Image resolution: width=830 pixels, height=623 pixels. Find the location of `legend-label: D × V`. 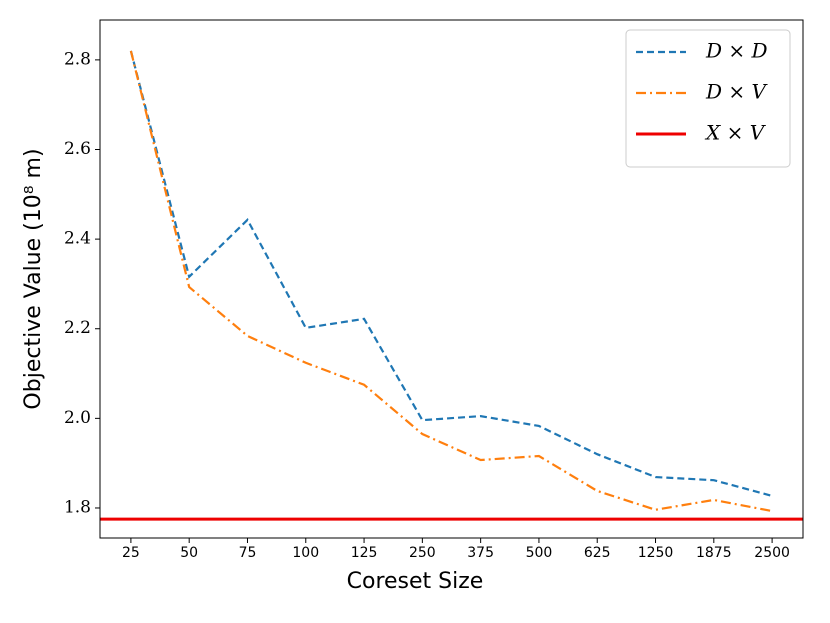

legend-label: D × V is located at coordinates (737, 92).